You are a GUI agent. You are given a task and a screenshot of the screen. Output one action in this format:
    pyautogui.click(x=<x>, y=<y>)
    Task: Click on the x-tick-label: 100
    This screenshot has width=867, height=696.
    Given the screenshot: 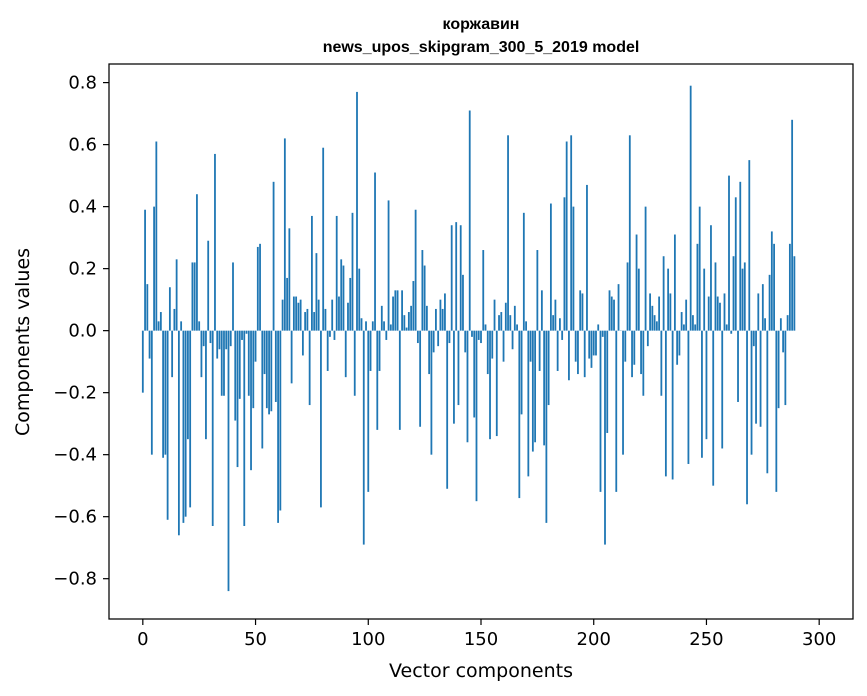 What is the action you would take?
    pyautogui.click(x=368, y=639)
    